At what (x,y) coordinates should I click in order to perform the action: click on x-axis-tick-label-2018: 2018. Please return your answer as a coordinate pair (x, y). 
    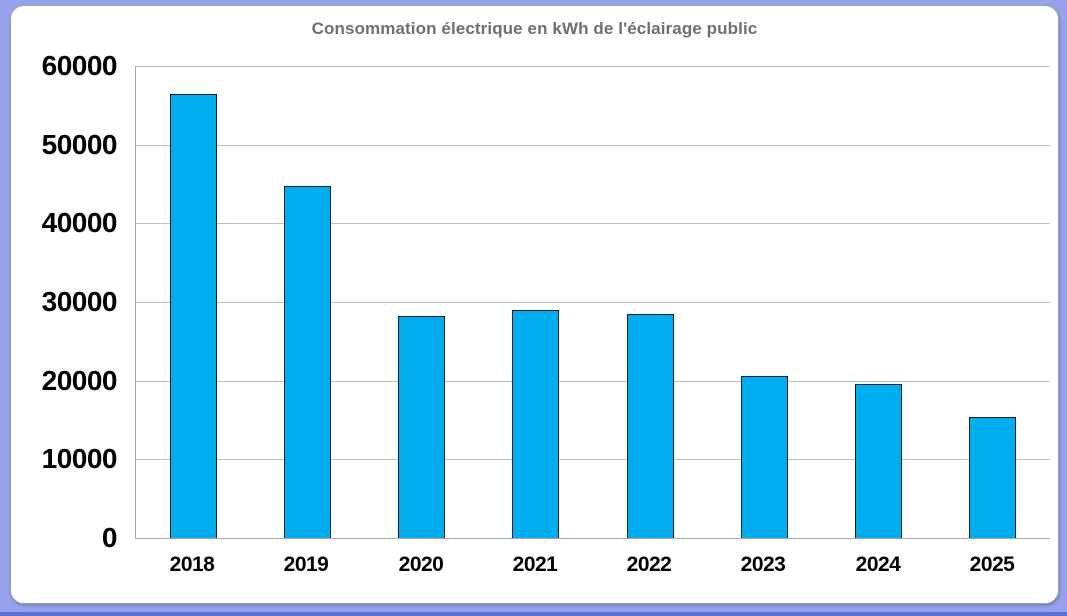
    Looking at the image, I should click on (192, 564).